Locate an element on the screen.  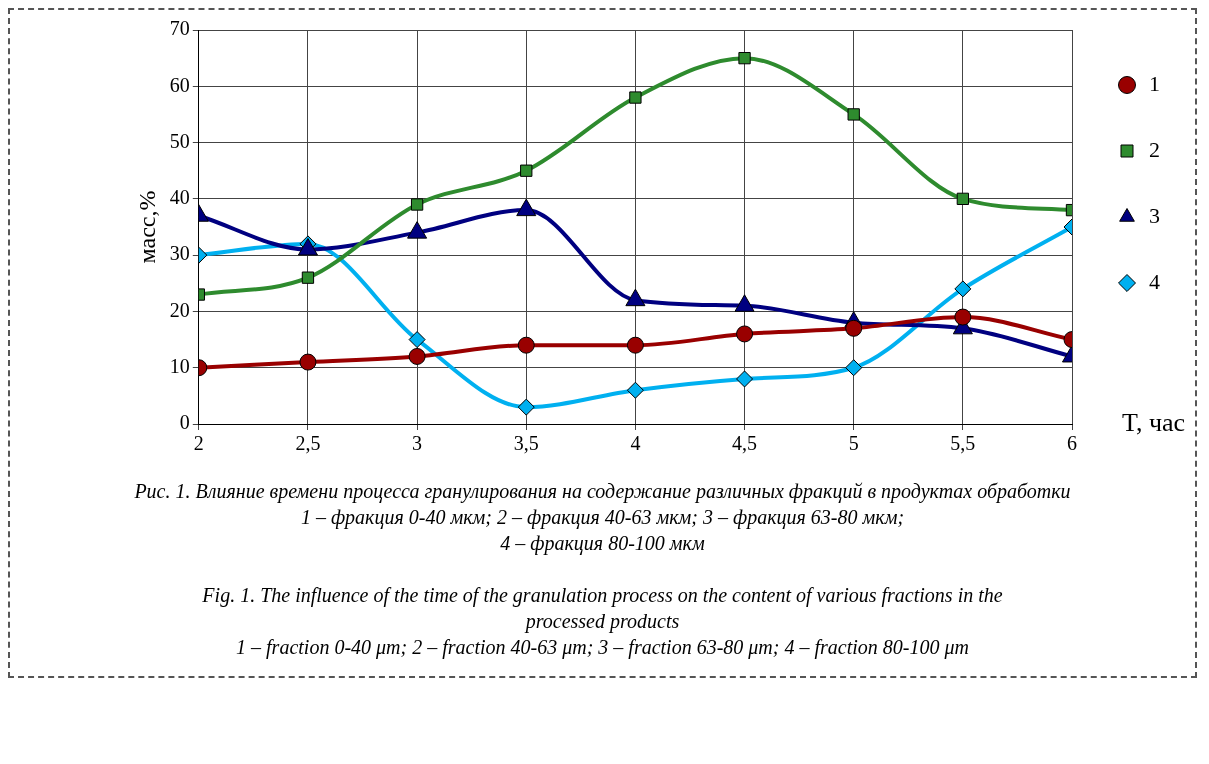
text: Рис. 1. Влияние времени процесса гранулирования на содержание различных фракций в продуктах обработки is located at coordinates (602, 491).